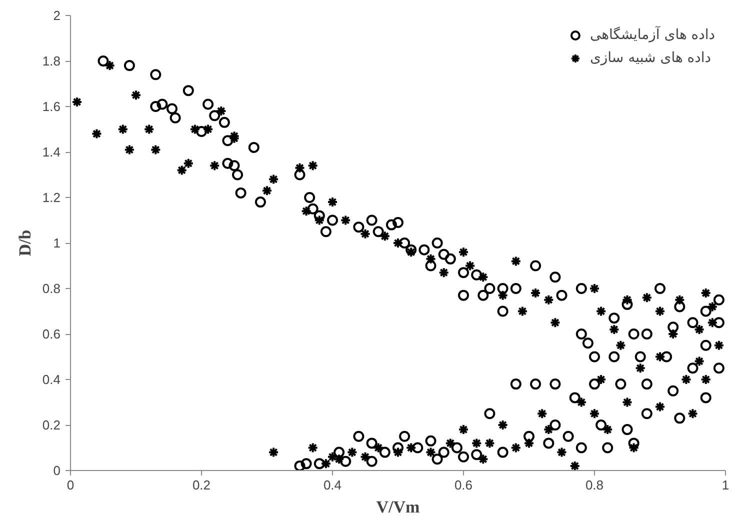 This screenshot has width=740, height=530. I want to click on y-tick-label: 0.4, so click(51, 379).